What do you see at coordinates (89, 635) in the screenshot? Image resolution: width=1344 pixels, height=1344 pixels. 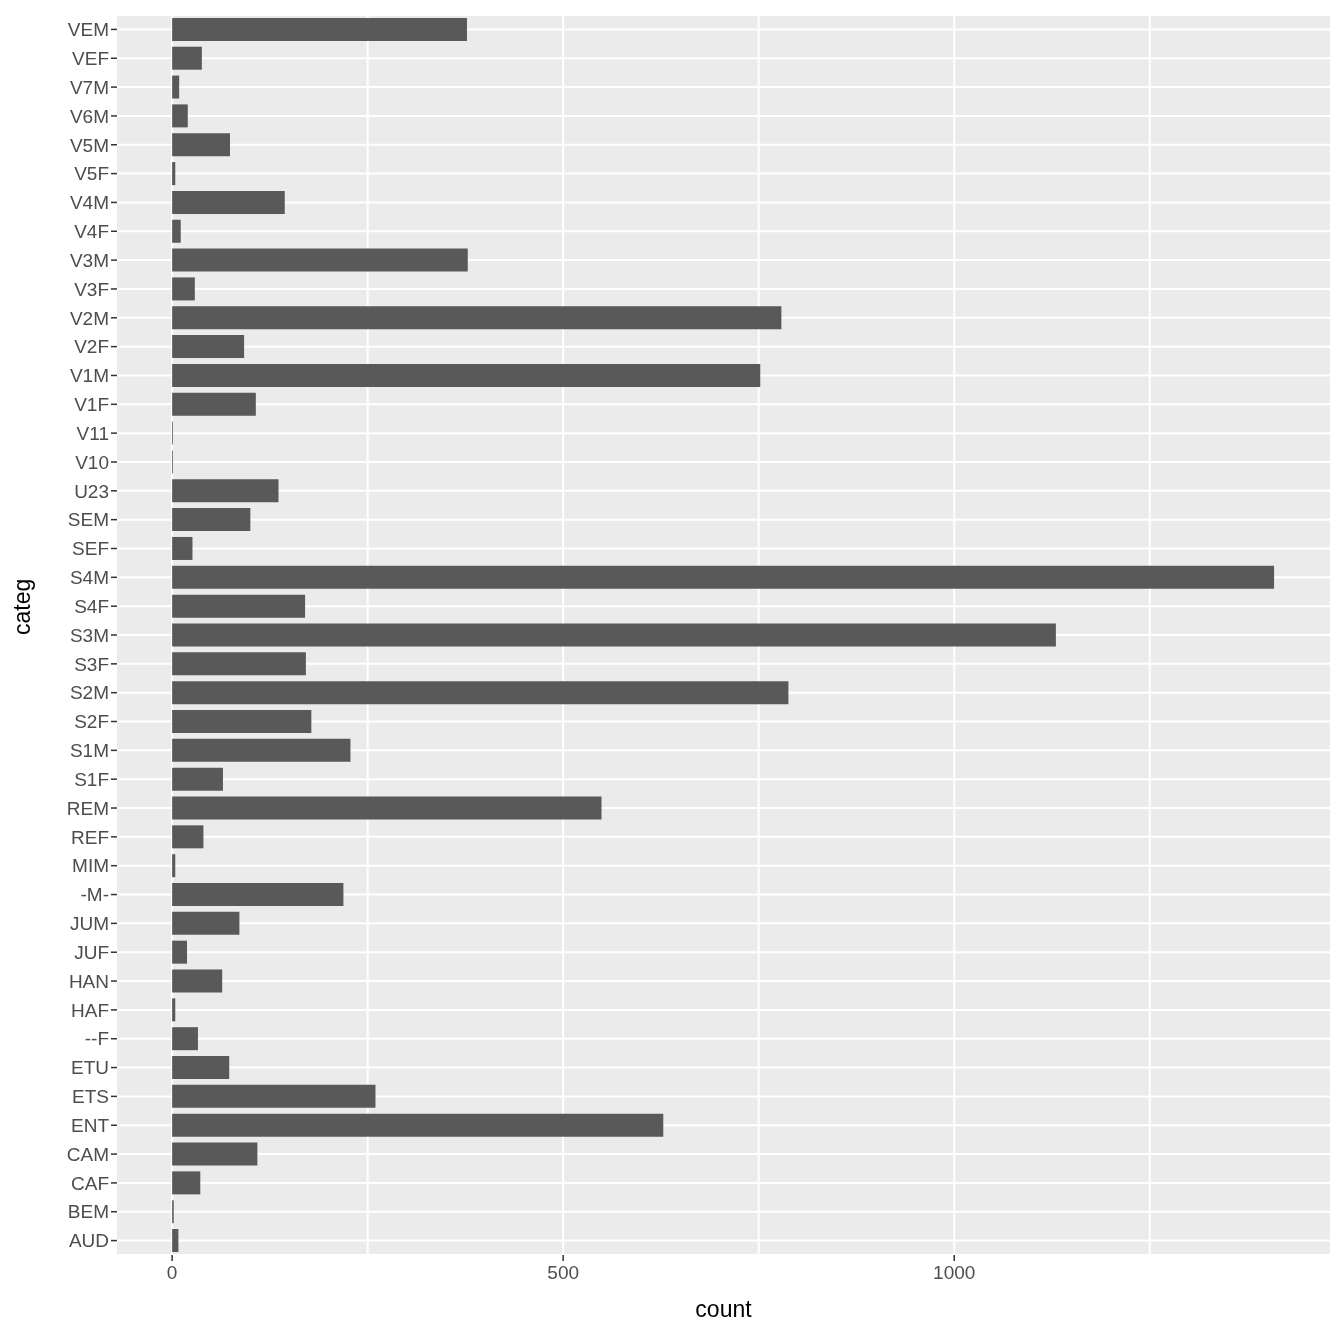 I see `y-tick-label: S3M` at bounding box center [89, 635].